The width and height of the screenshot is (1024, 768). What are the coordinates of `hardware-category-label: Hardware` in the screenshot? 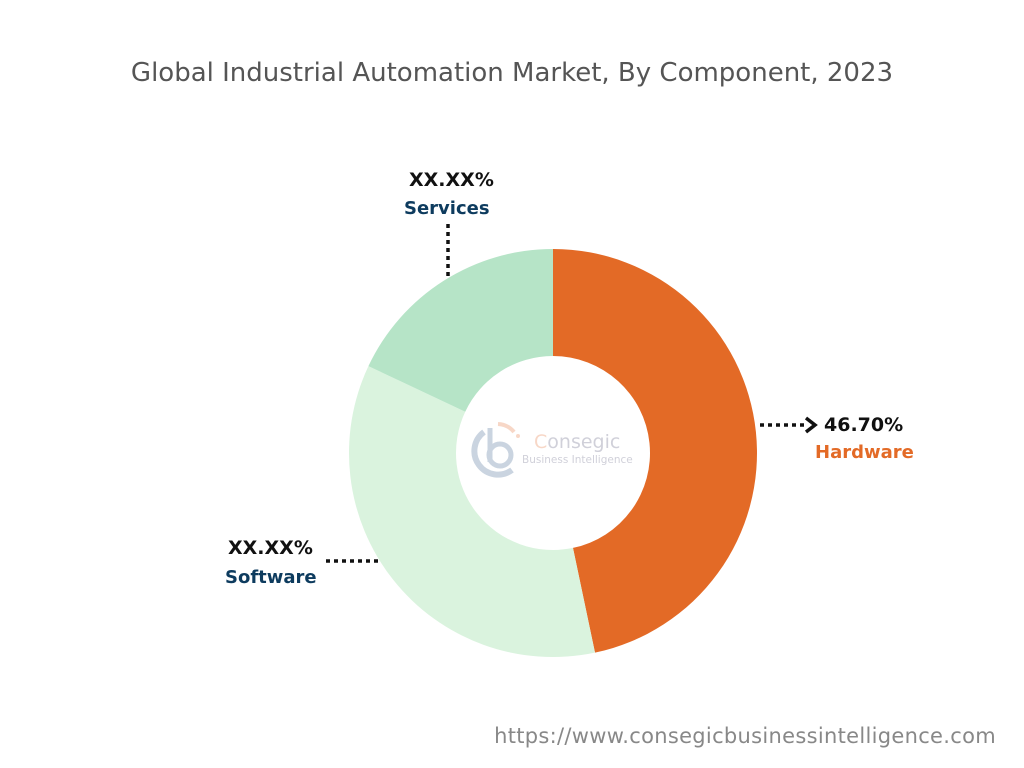 It's located at (864, 452).